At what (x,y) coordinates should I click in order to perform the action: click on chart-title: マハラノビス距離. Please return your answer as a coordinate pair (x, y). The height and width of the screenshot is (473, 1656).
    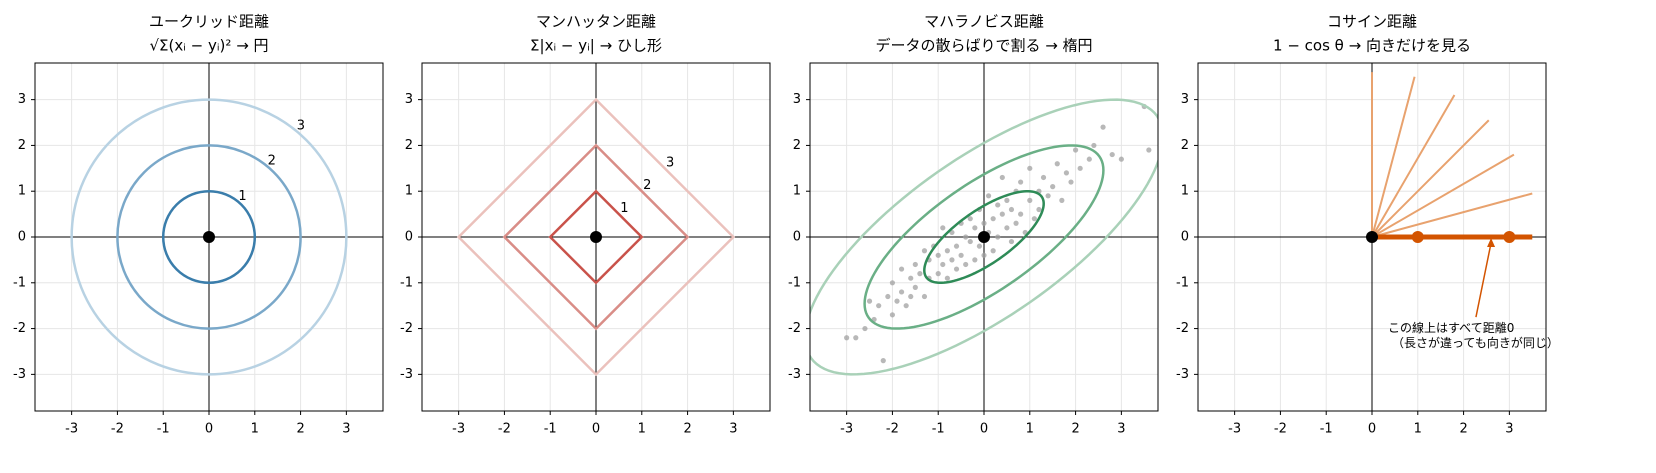
    Looking at the image, I should click on (984, 22).